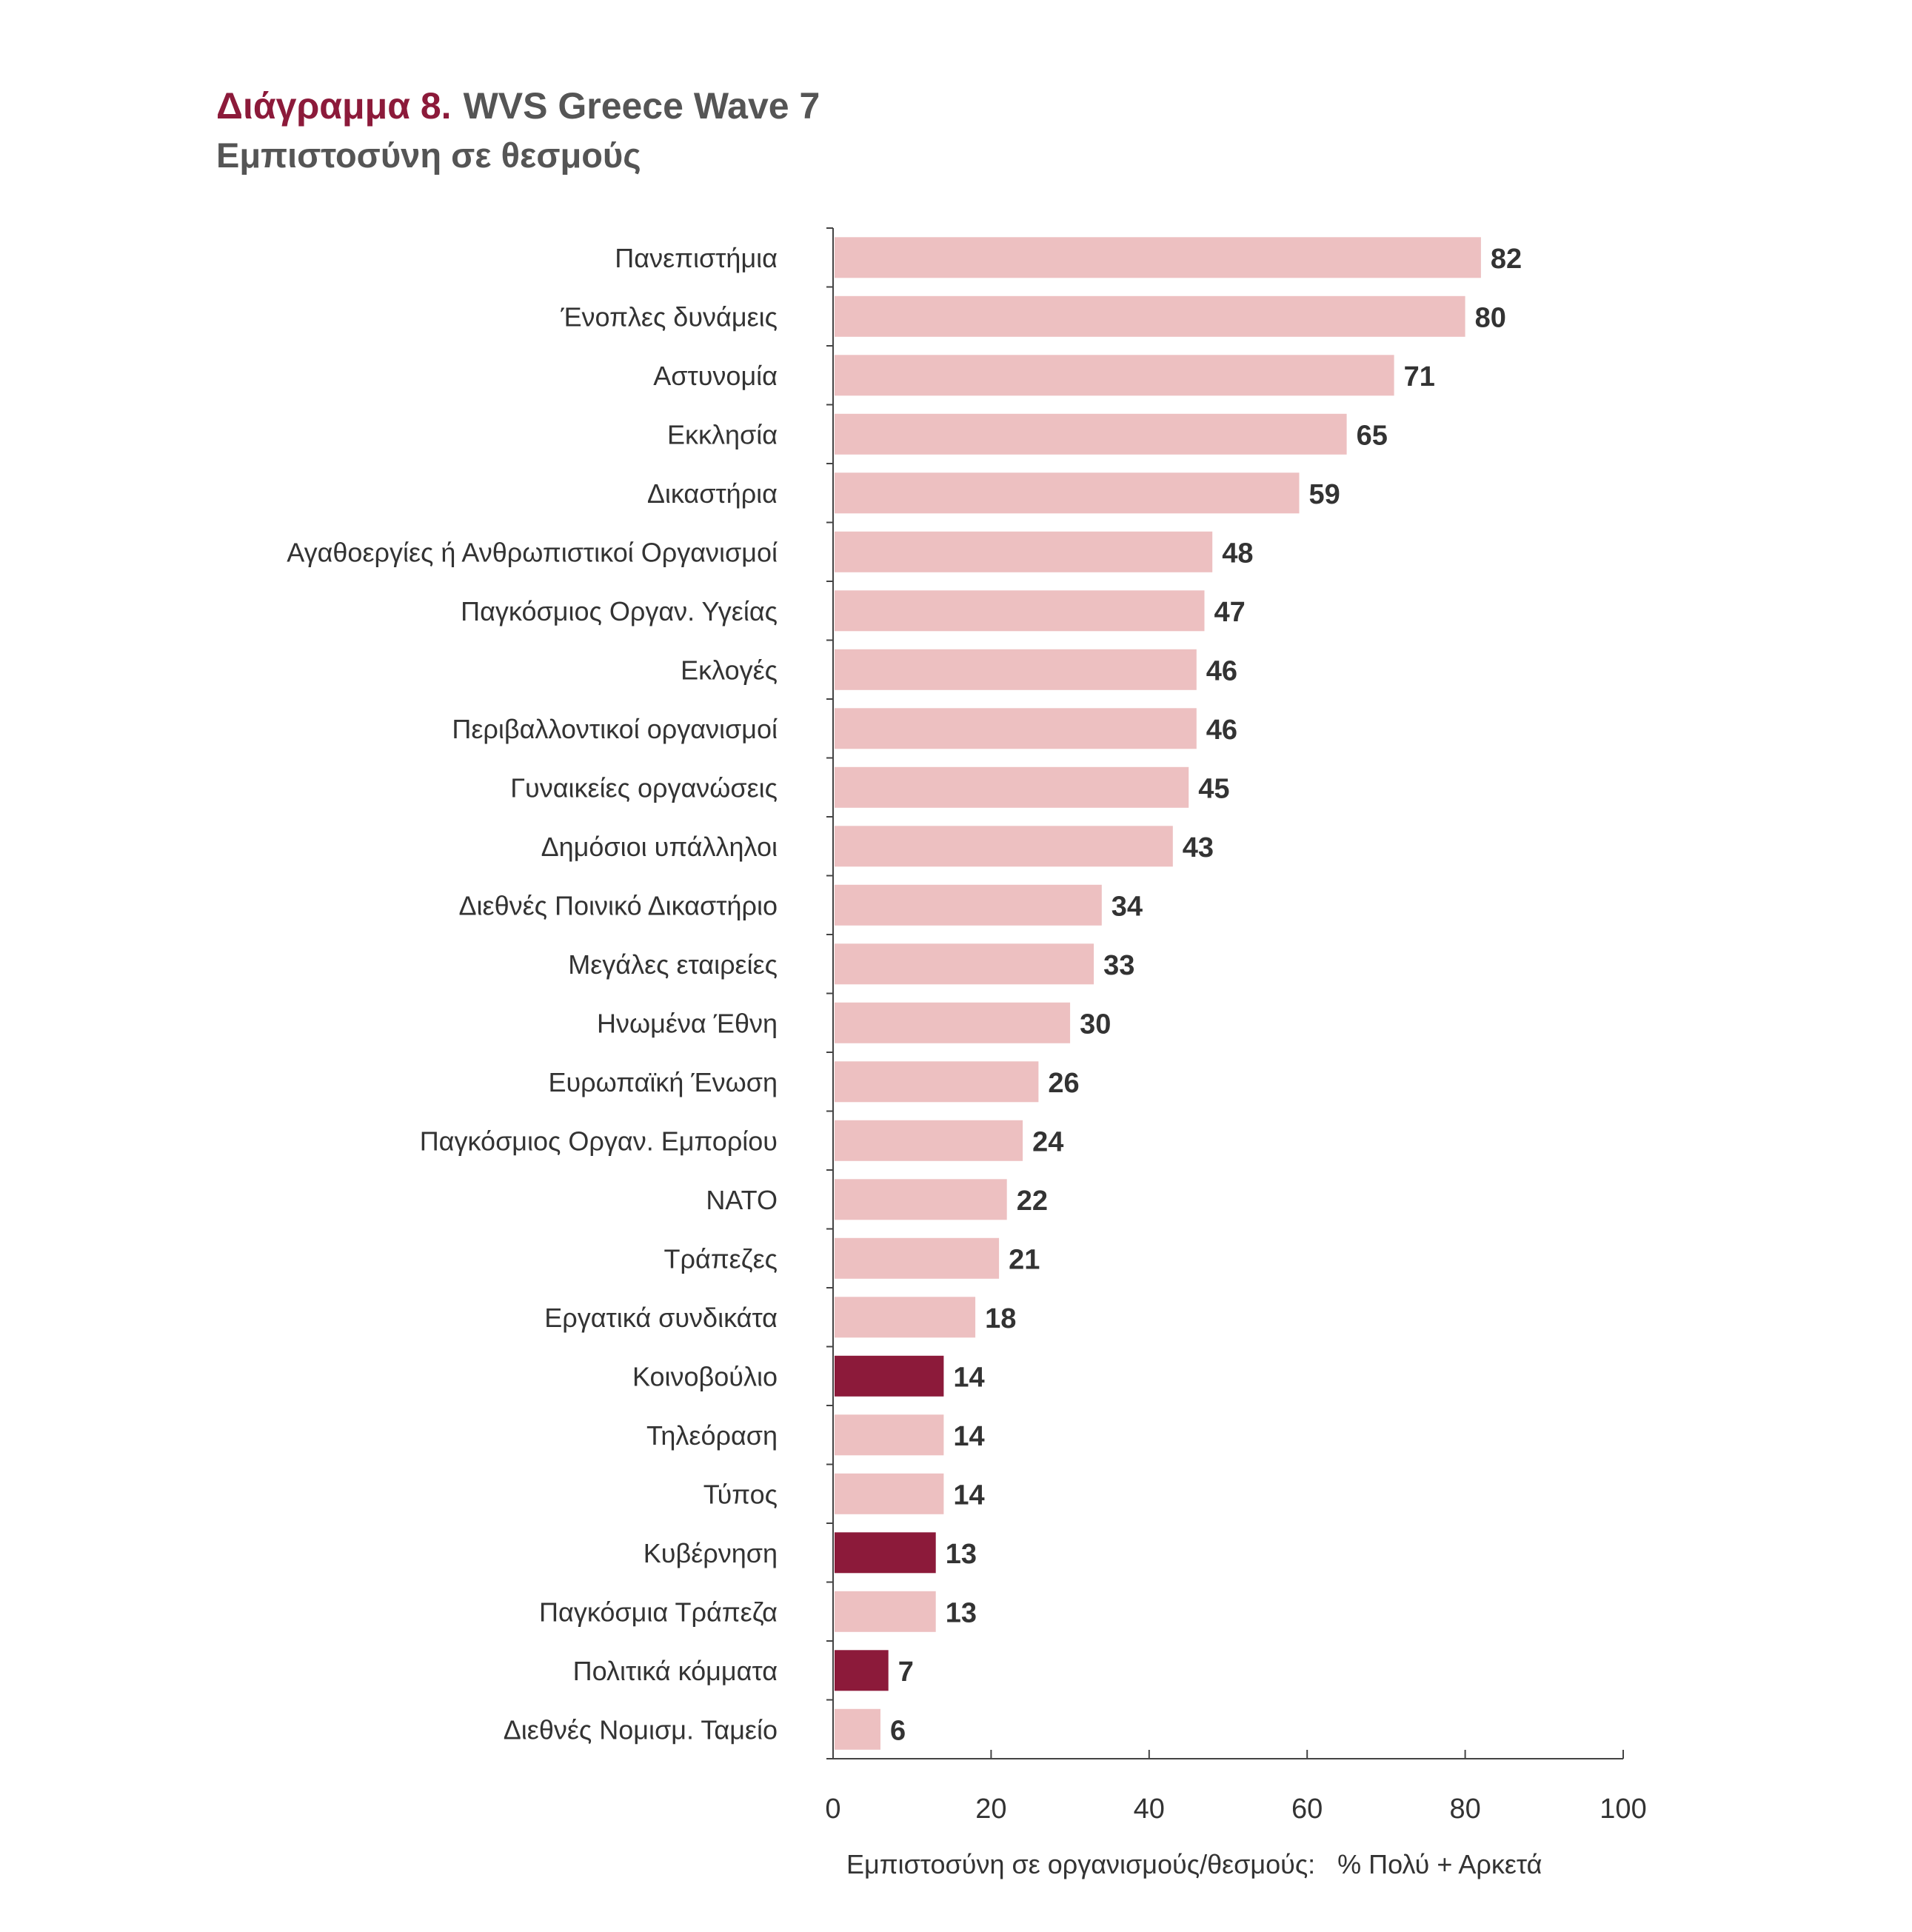 The height and width of the screenshot is (1932, 1912). I want to click on value-label-6: 48, so click(1237, 554).